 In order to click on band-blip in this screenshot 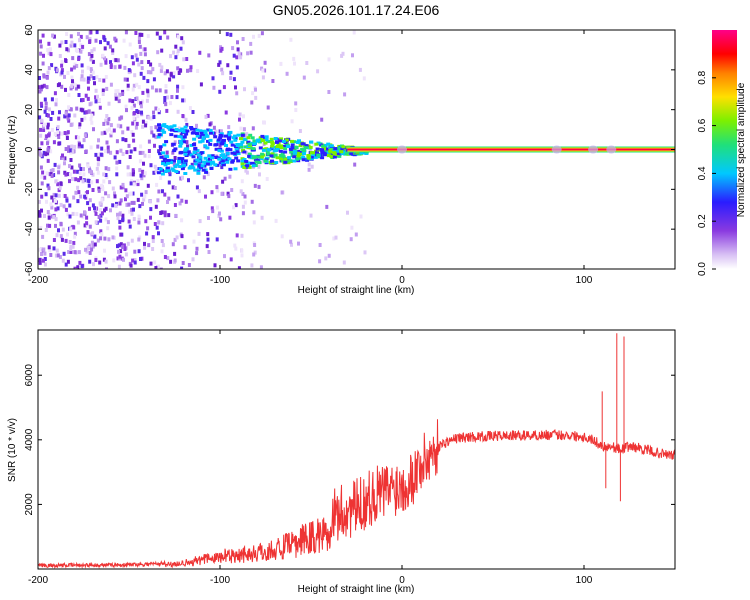, I will do `click(593, 149)`.